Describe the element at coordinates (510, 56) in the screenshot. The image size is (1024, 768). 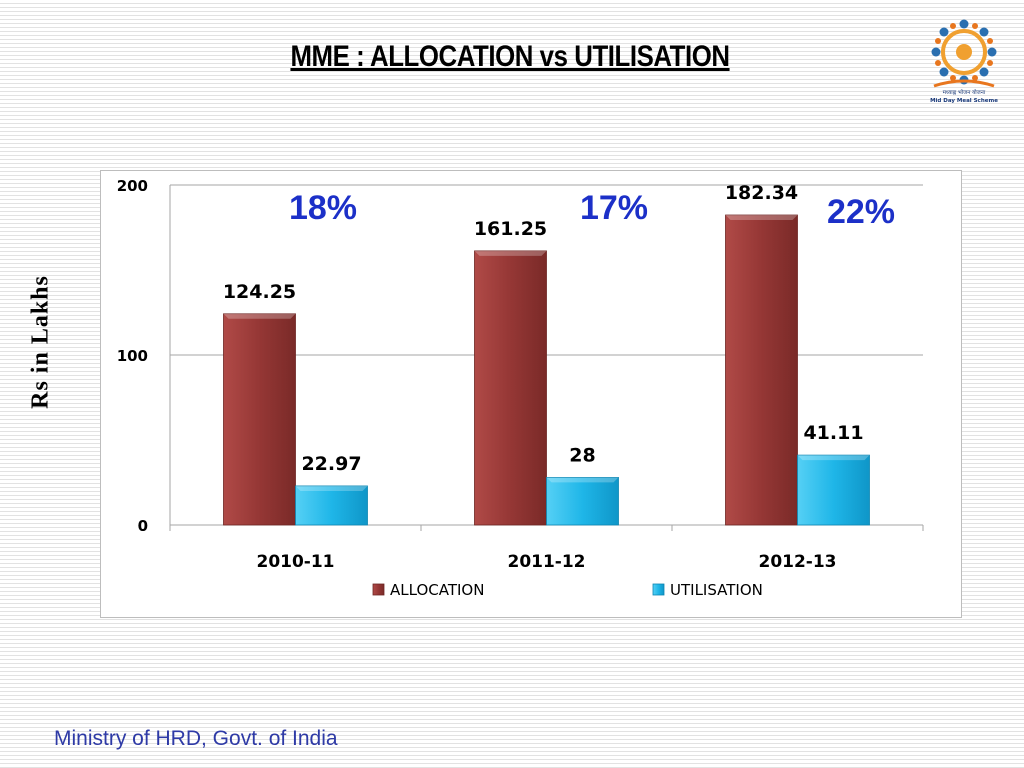
I see `slide-title: MME : ALLOCATION vs UTILISATION` at that location.